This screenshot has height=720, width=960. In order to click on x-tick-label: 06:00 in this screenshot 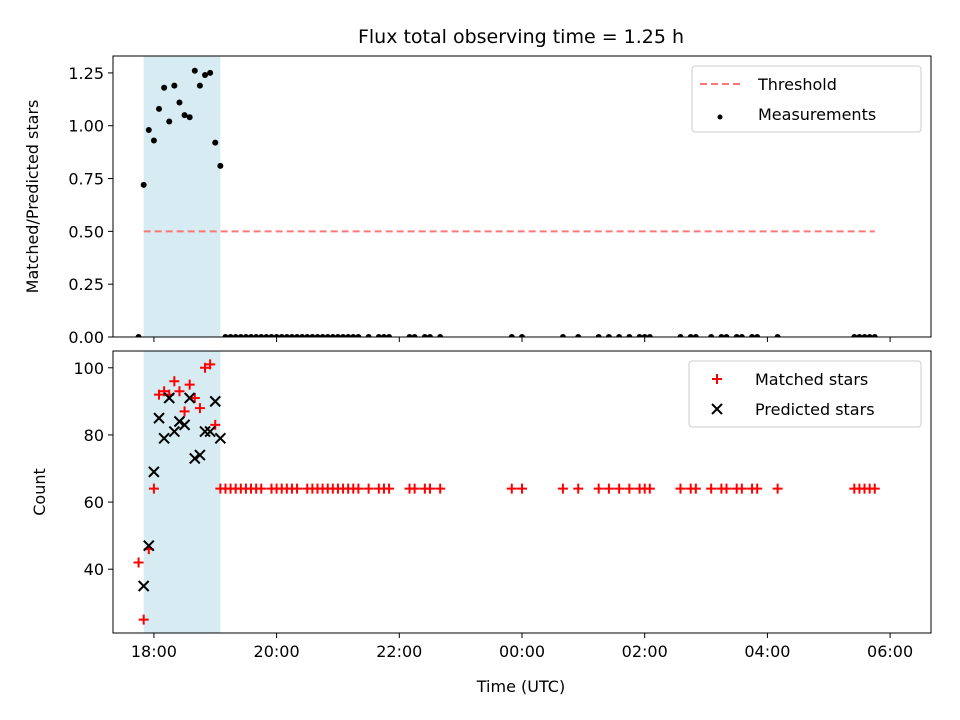, I will do `click(890, 651)`.